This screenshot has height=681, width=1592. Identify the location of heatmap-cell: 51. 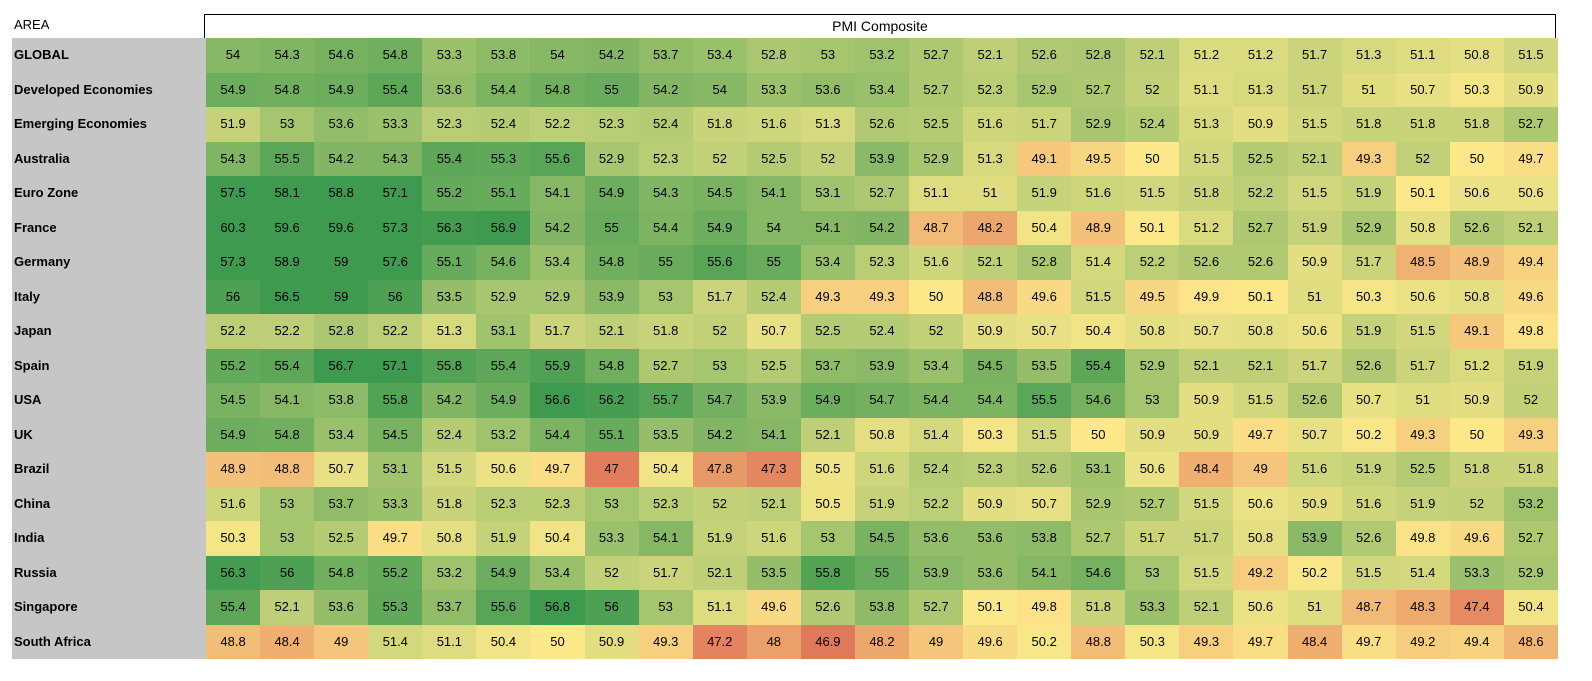
(990, 193).